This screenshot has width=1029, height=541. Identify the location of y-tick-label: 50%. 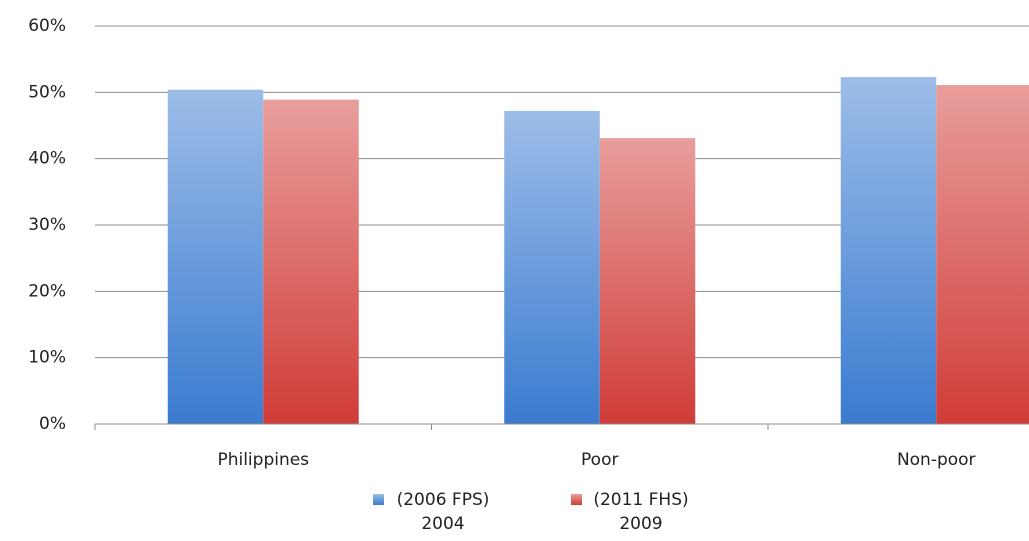
(47, 92).